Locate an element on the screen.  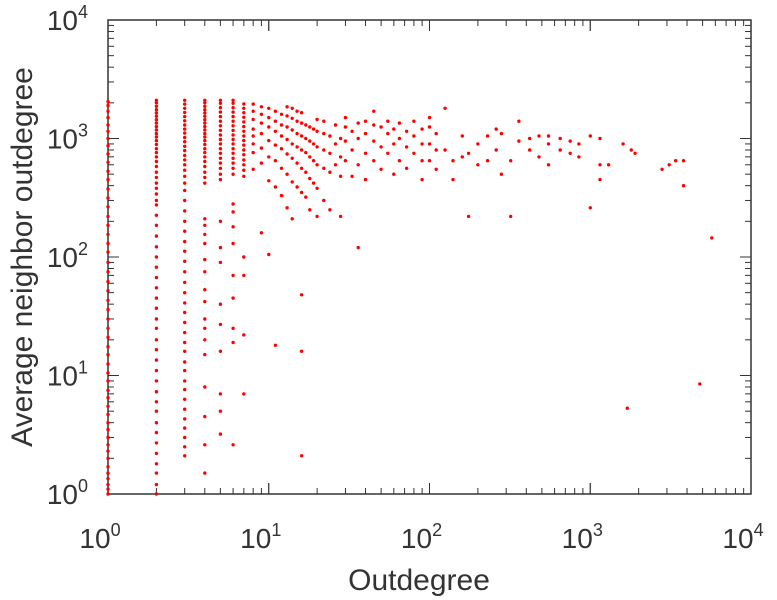
x-tick-labels: 100 101 102 103 104 is located at coordinates (421, 537).